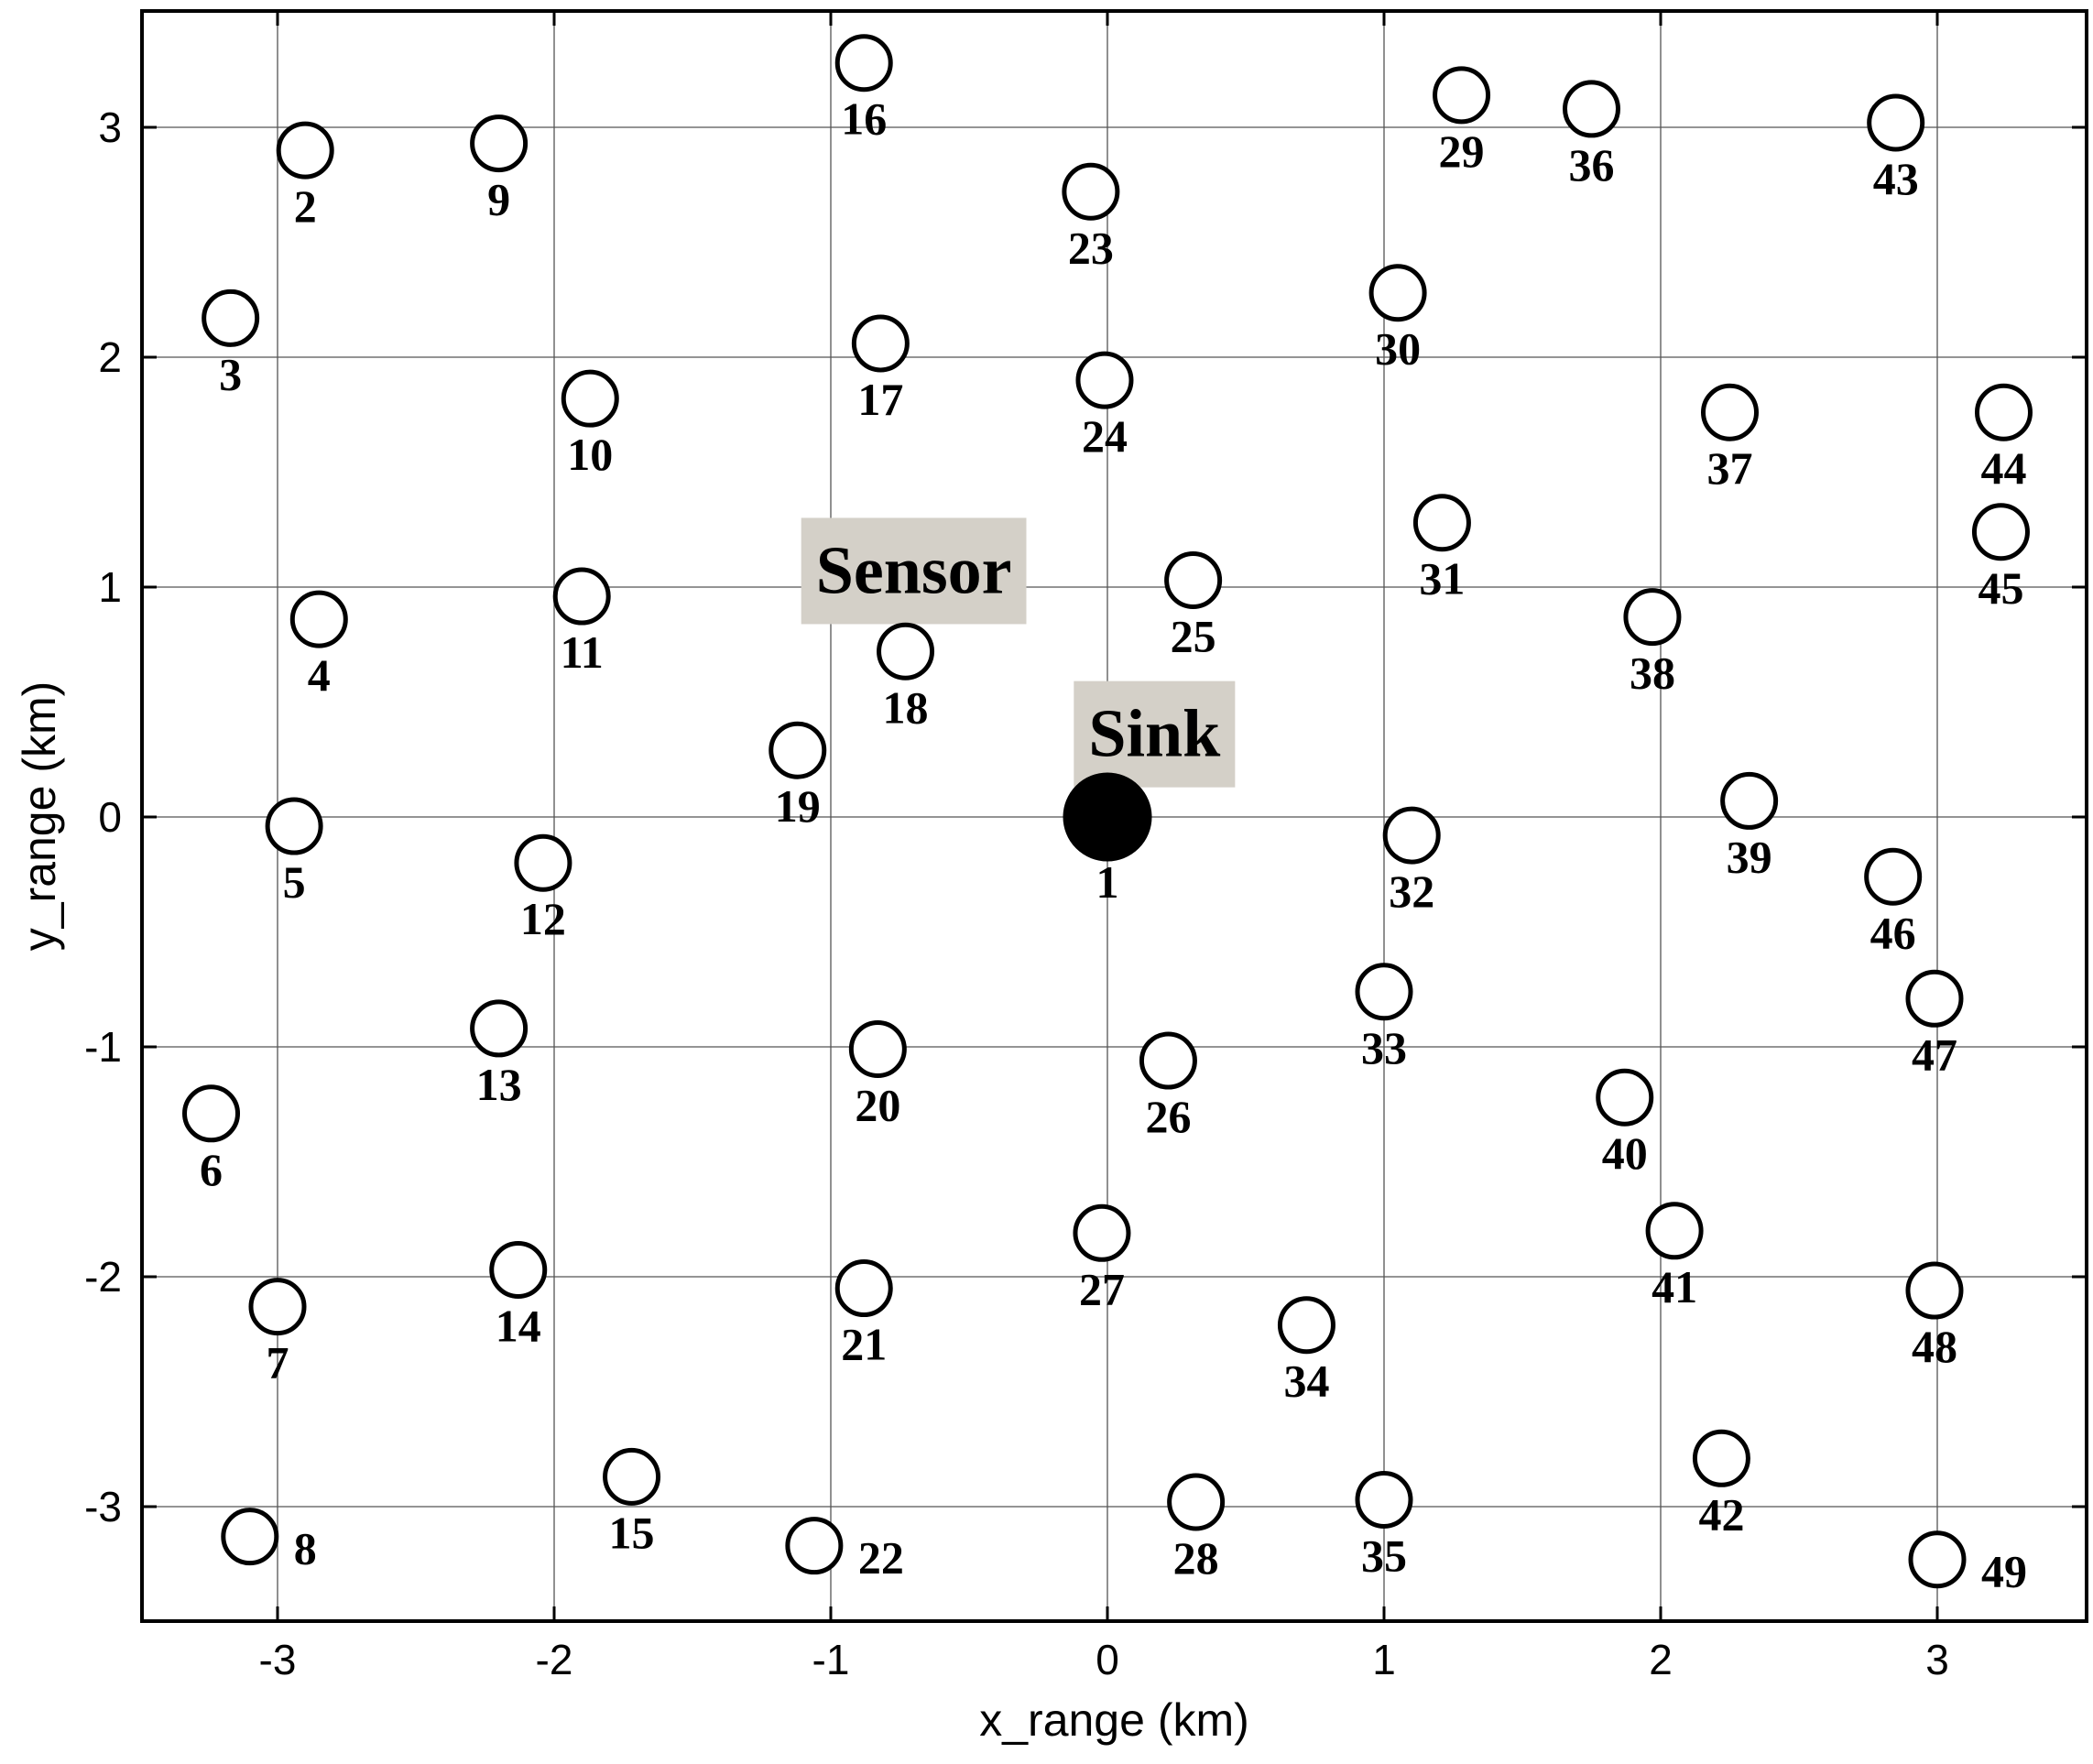  I want to click on node-label: 20, so click(877, 1105).